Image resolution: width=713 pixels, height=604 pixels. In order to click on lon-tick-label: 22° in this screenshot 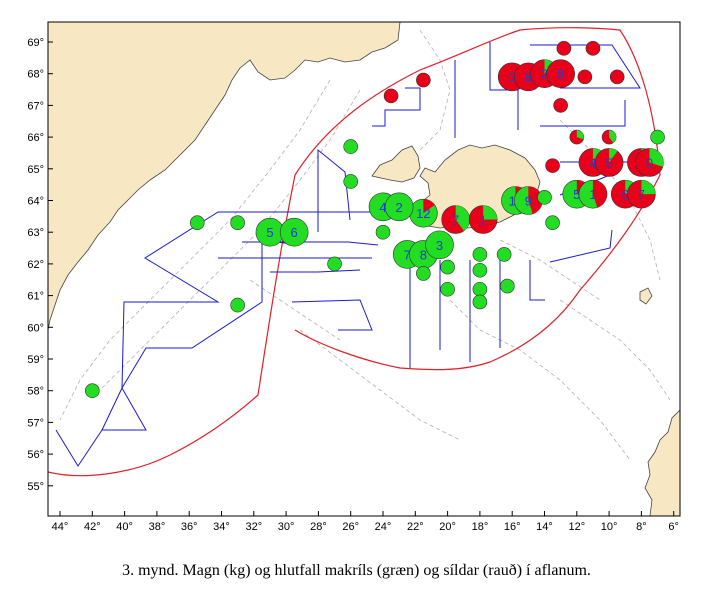, I will do `click(415, 527)`.